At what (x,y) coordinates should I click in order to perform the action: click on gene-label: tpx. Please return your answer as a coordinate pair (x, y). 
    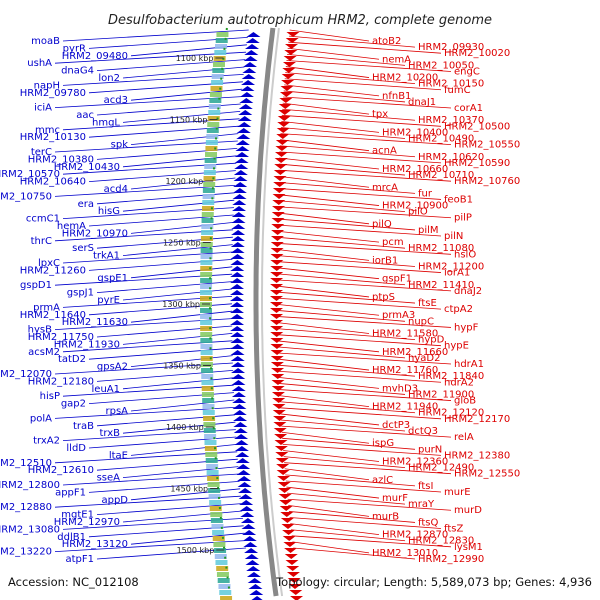
    Looking at the image, I should click on (380, 114).